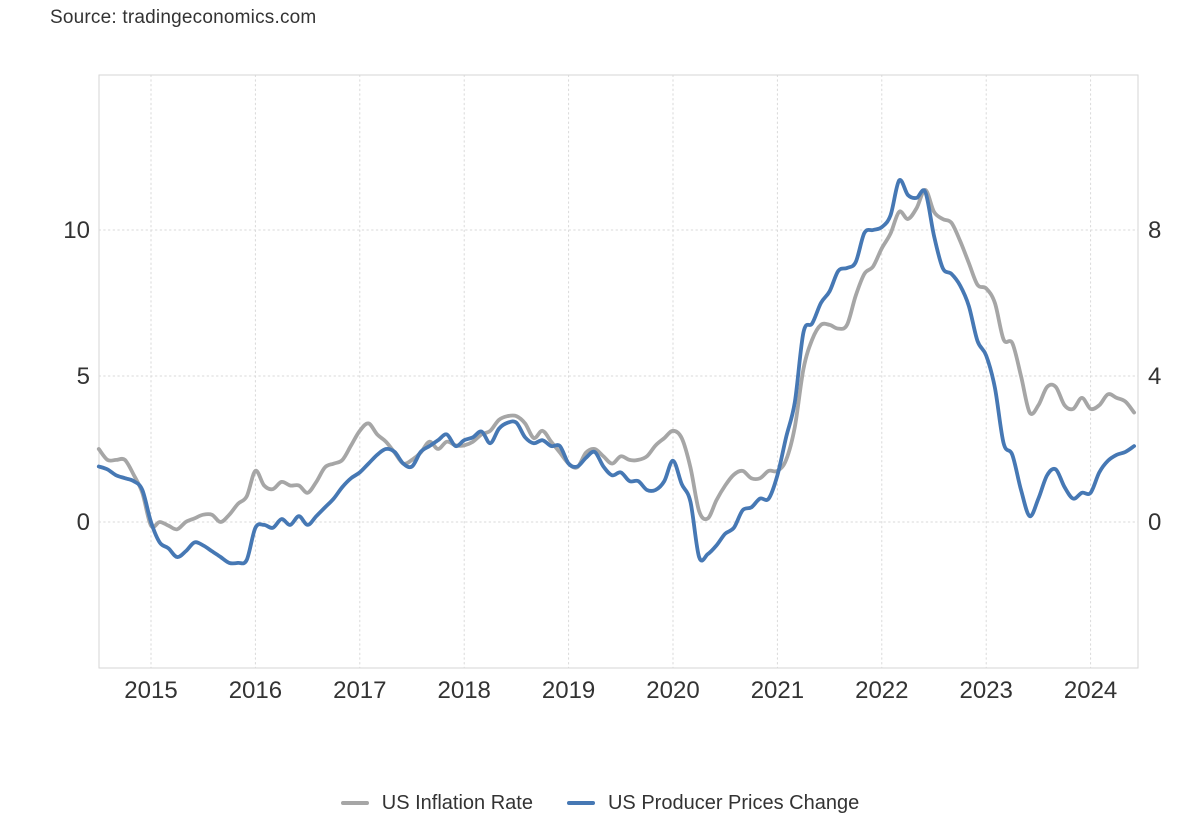 The width and height of the screenshot is (1200, 820). I want to click on x-axis-label: 2015, so click(150, 690).